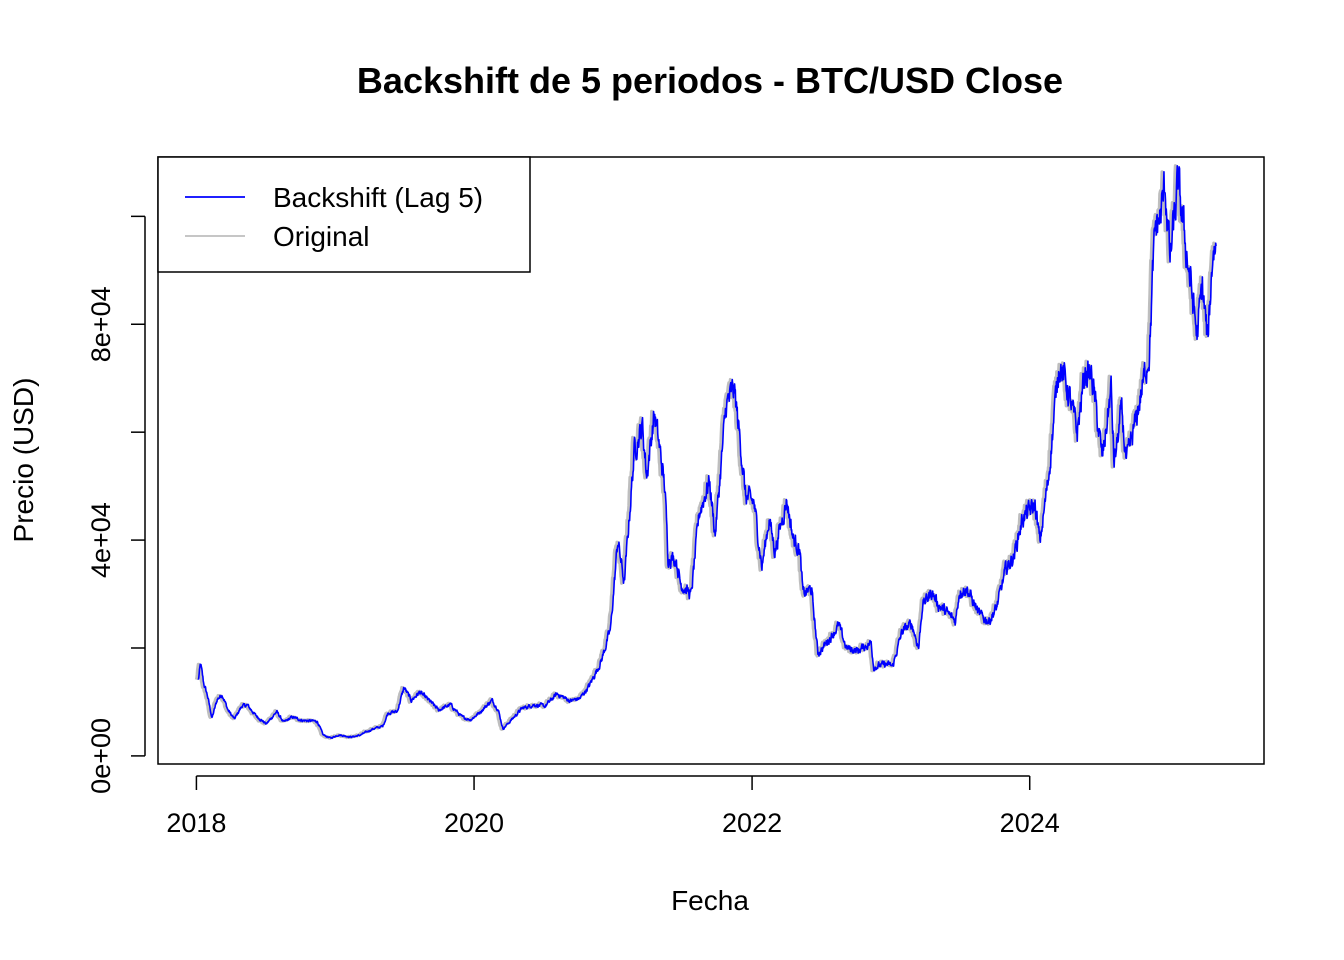  What do you see at coordinates (1030, 823) in the screenshot?
I see `x-tick-label: 2024` at bounding box center [1030, 823].